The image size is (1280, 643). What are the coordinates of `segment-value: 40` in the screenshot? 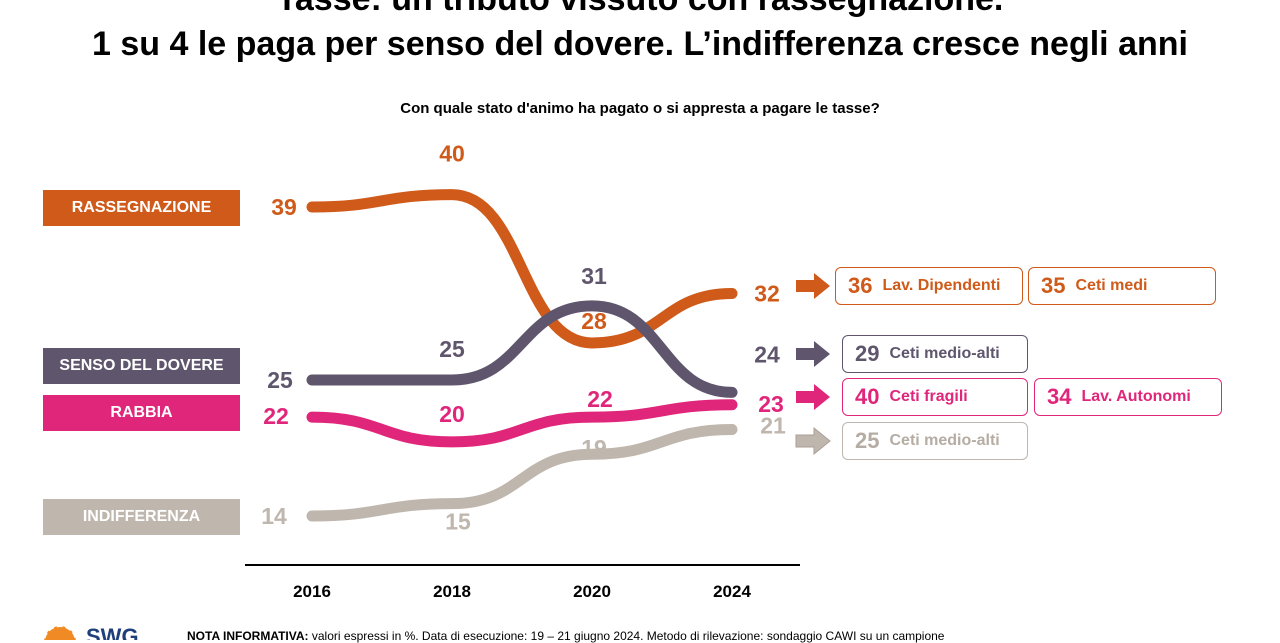 It's located at (867, 396).